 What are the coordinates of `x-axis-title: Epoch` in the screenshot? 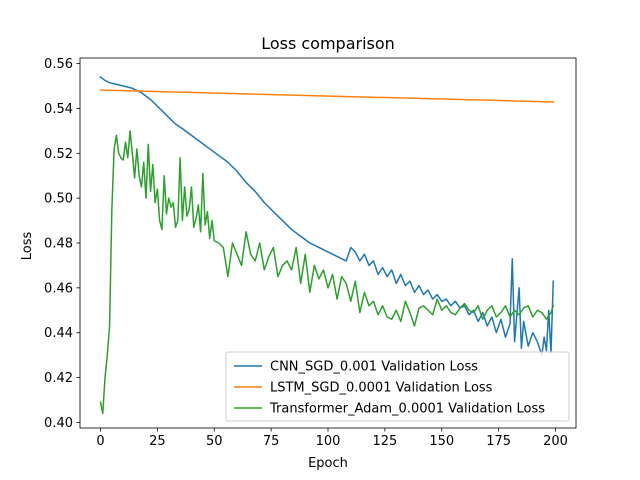 It's located at (328, 463).